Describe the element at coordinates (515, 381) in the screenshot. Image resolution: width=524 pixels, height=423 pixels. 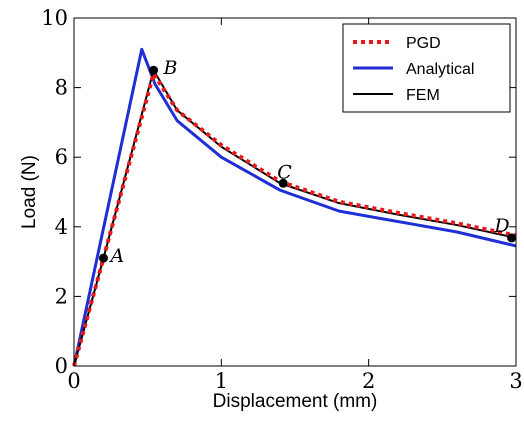
I see `x-tick-label: 3` at that location.